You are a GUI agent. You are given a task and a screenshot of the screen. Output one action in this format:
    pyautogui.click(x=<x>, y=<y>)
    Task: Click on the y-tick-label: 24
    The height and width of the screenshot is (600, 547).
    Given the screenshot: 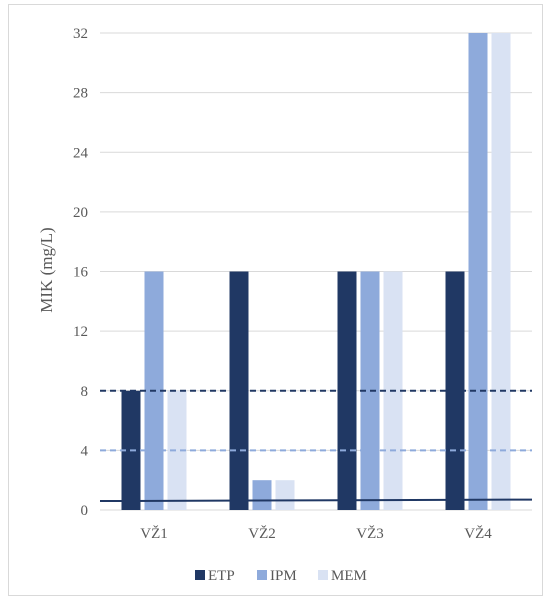 What is the action you would take?
    pyautogui.click(x=81, y=153)
    